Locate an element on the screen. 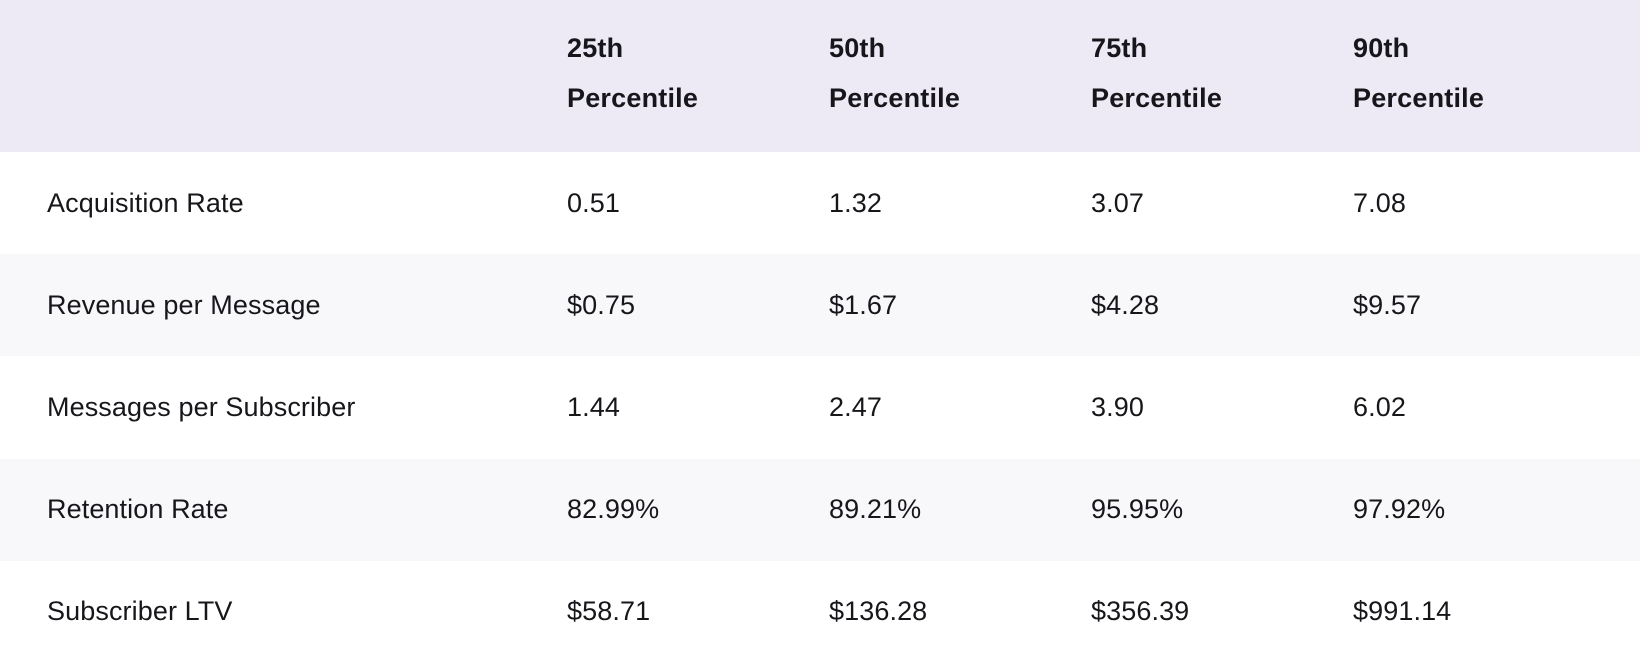 The width and height of the screenshot is (1640, 663). column-header-50th-percentile: 50th Percentile is located at coordinates (895, 73).